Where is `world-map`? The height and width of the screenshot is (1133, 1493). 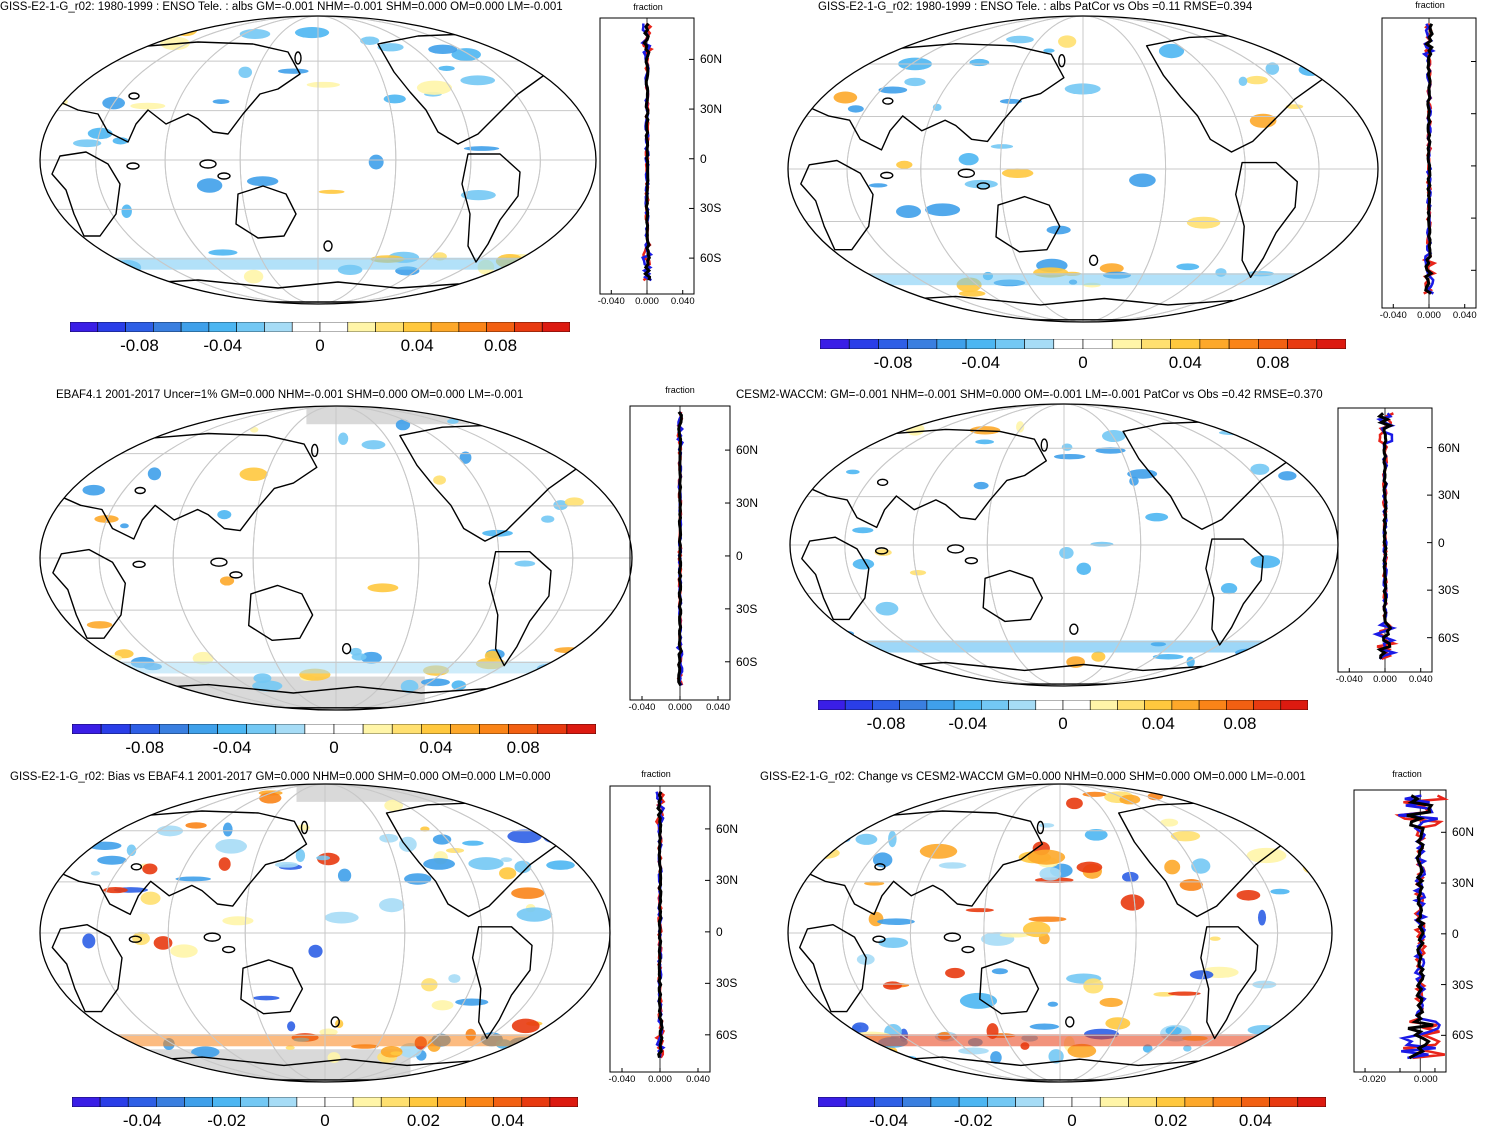
world-map is located at coordinates (1060, 933).